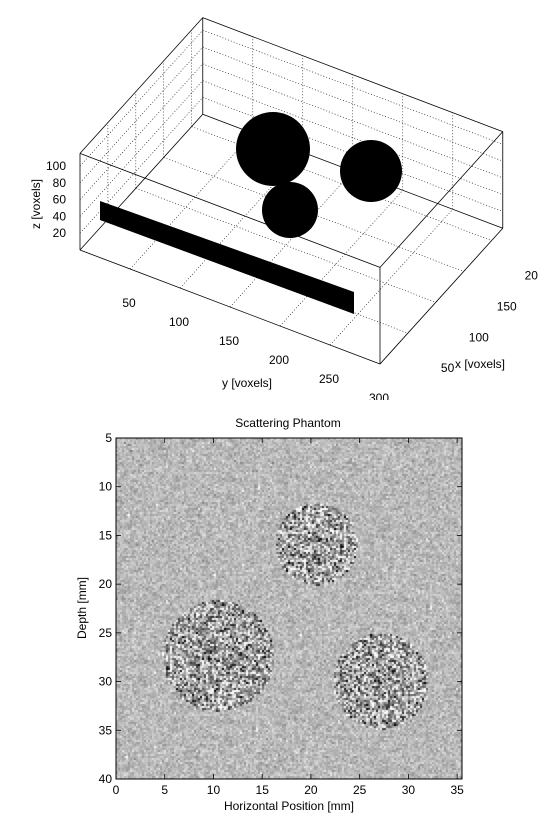 The height and width of the screenshot is (838, 538). Describe the element at coordinates (56, 166) in the screenshot. I see `z-tick-label: 100` at that location.